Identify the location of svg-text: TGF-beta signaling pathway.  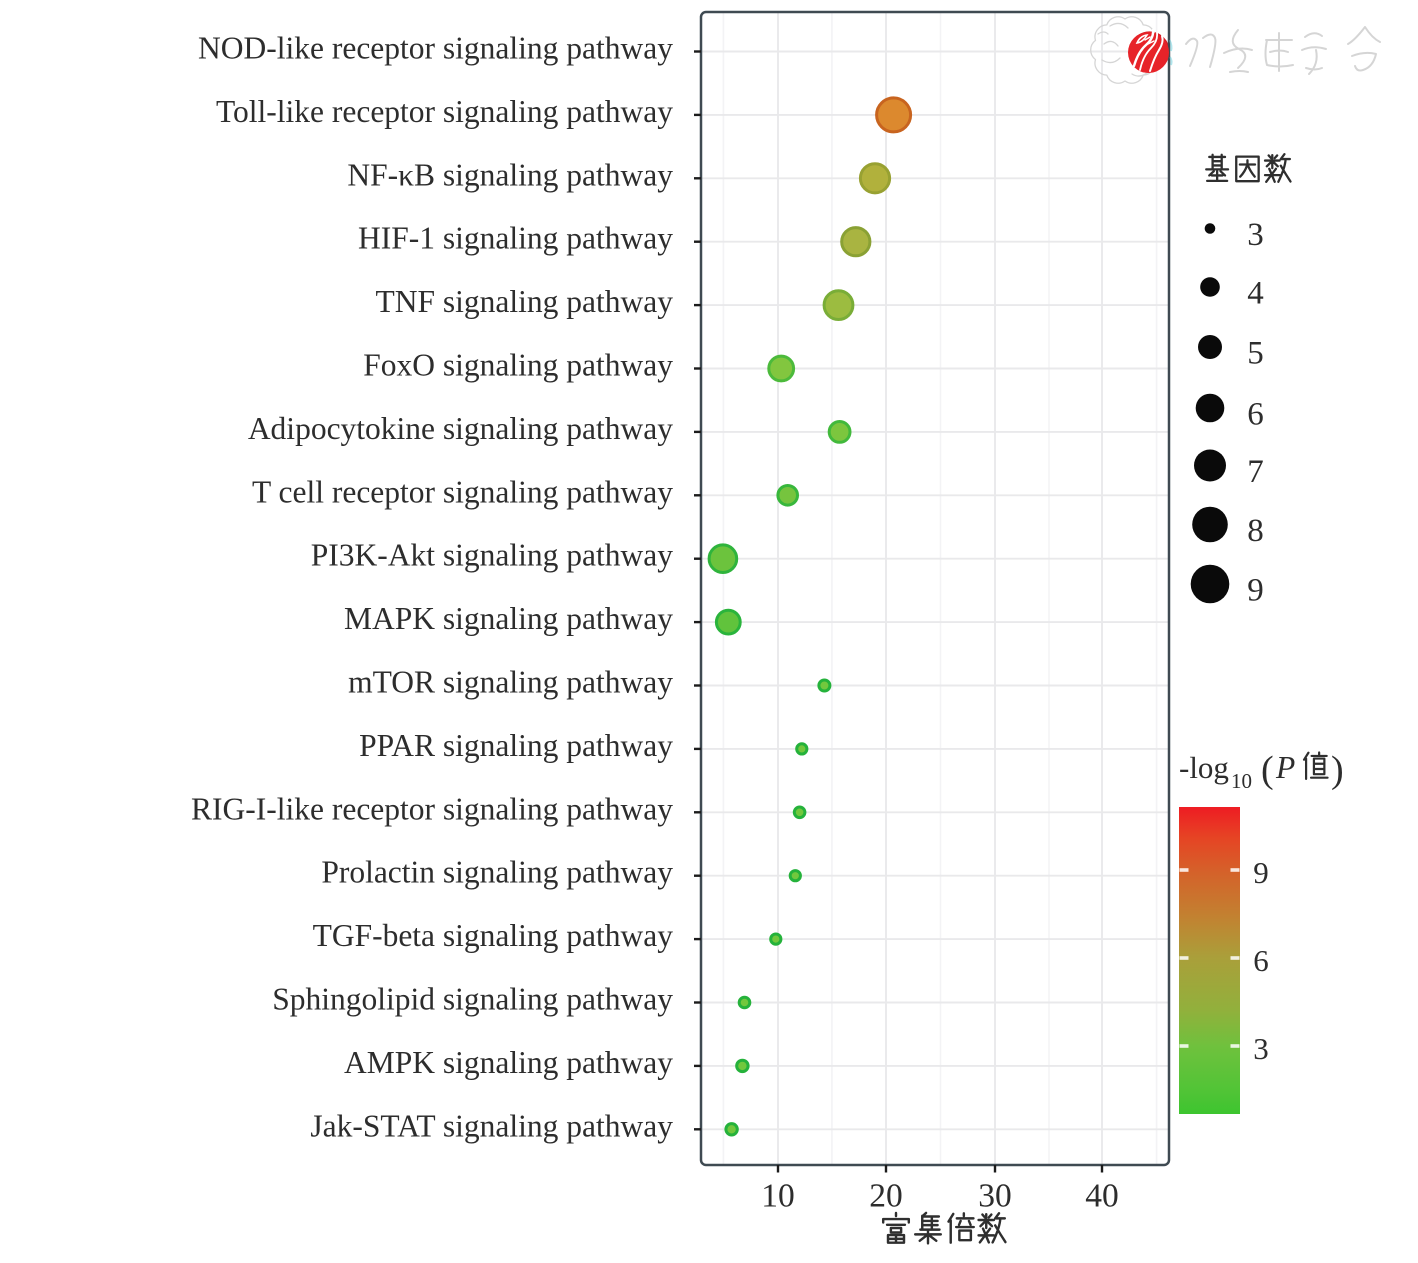
(493, 935).